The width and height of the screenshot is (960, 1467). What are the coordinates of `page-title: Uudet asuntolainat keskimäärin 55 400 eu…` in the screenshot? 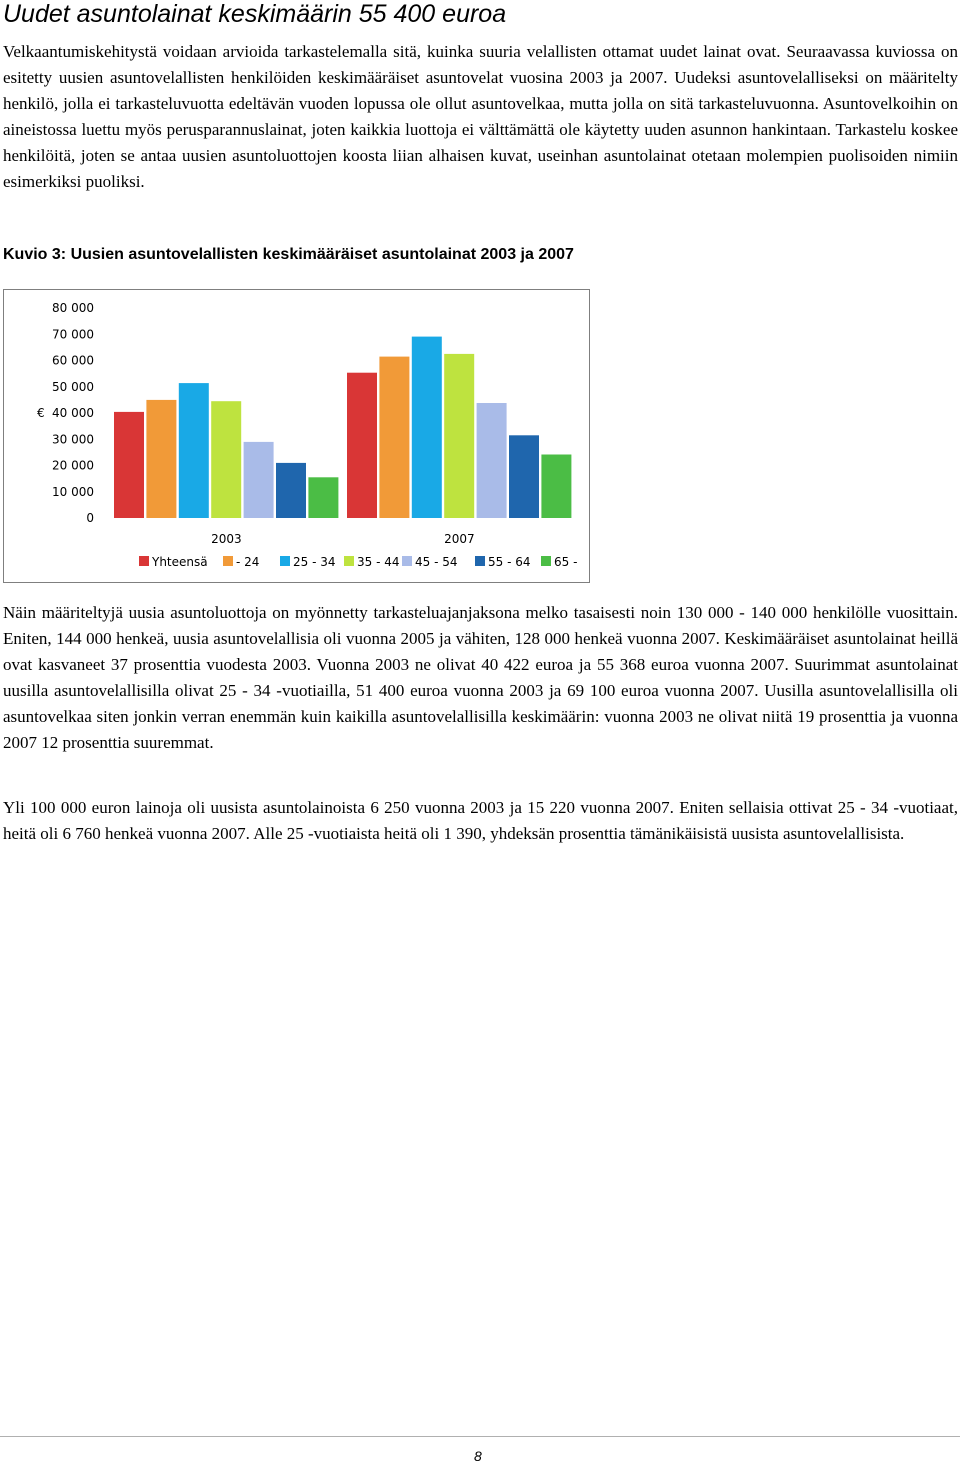 It's located at (255, 14).